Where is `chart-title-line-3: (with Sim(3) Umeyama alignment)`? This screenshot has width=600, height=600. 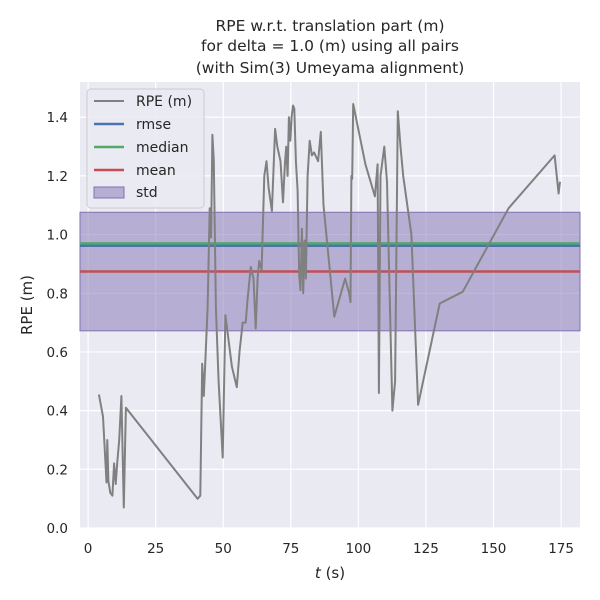 chart-title-line-3: (with Sim(3) Umeyama alignment) is located at coordinates (330, 68).